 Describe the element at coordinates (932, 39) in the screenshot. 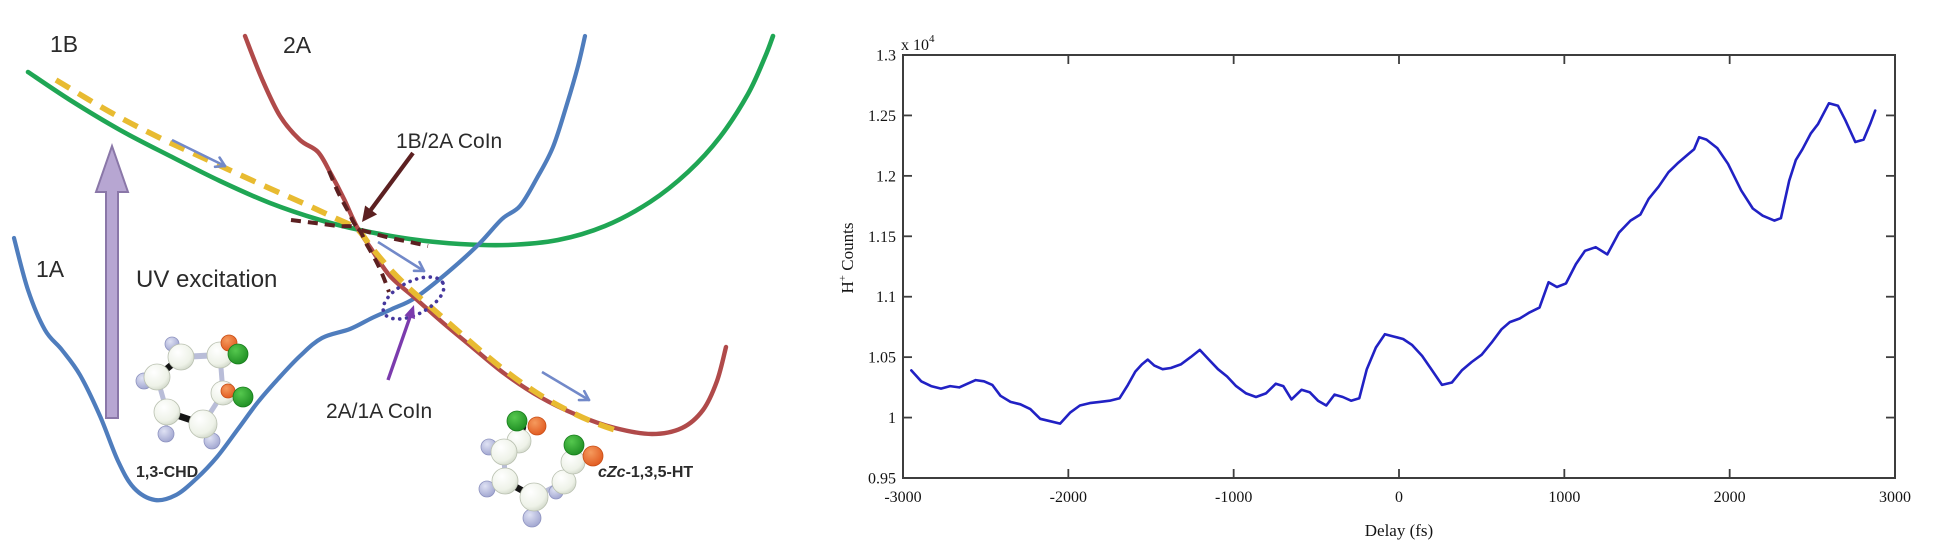

I see `scale-exponent: 4` at that location.